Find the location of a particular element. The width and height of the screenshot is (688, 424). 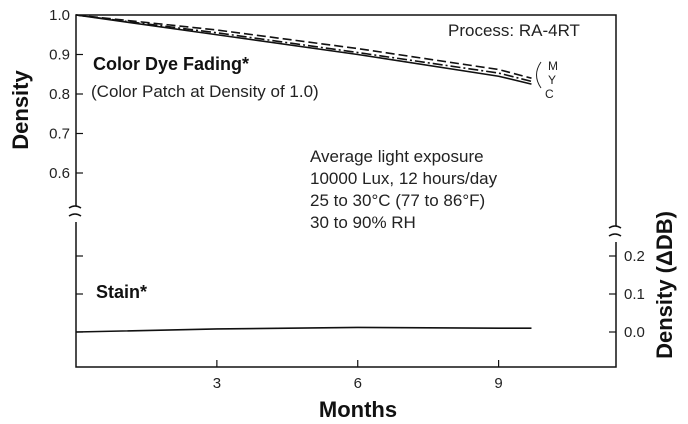

upper-y-tick-label: 0.6 is located at coordinates (59, 173).